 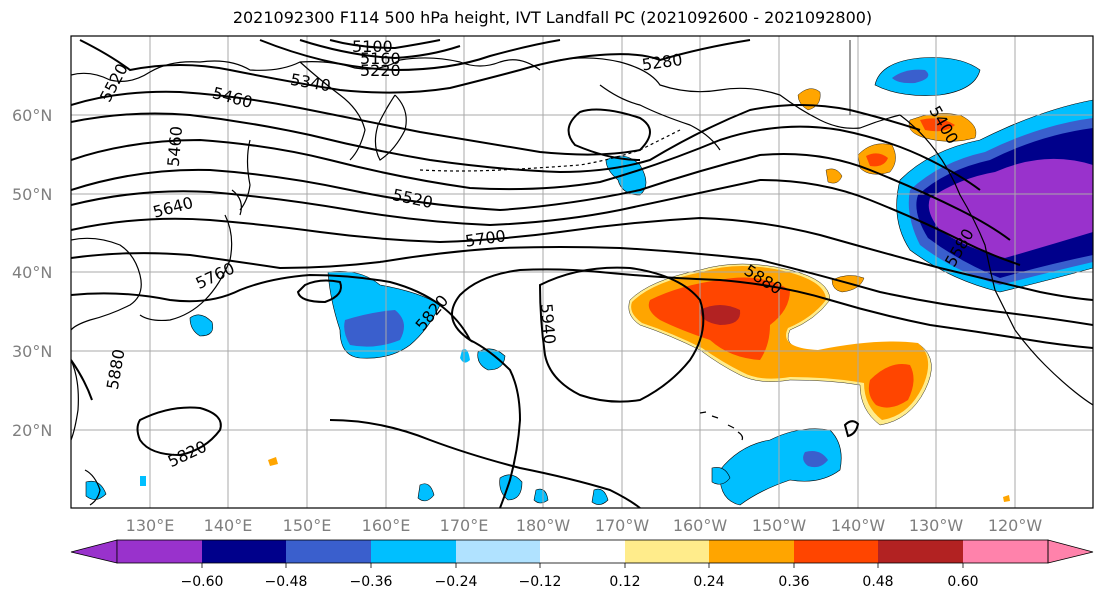 I want to click on lon-label-130e: 130°E, so click(x=150, y=525).